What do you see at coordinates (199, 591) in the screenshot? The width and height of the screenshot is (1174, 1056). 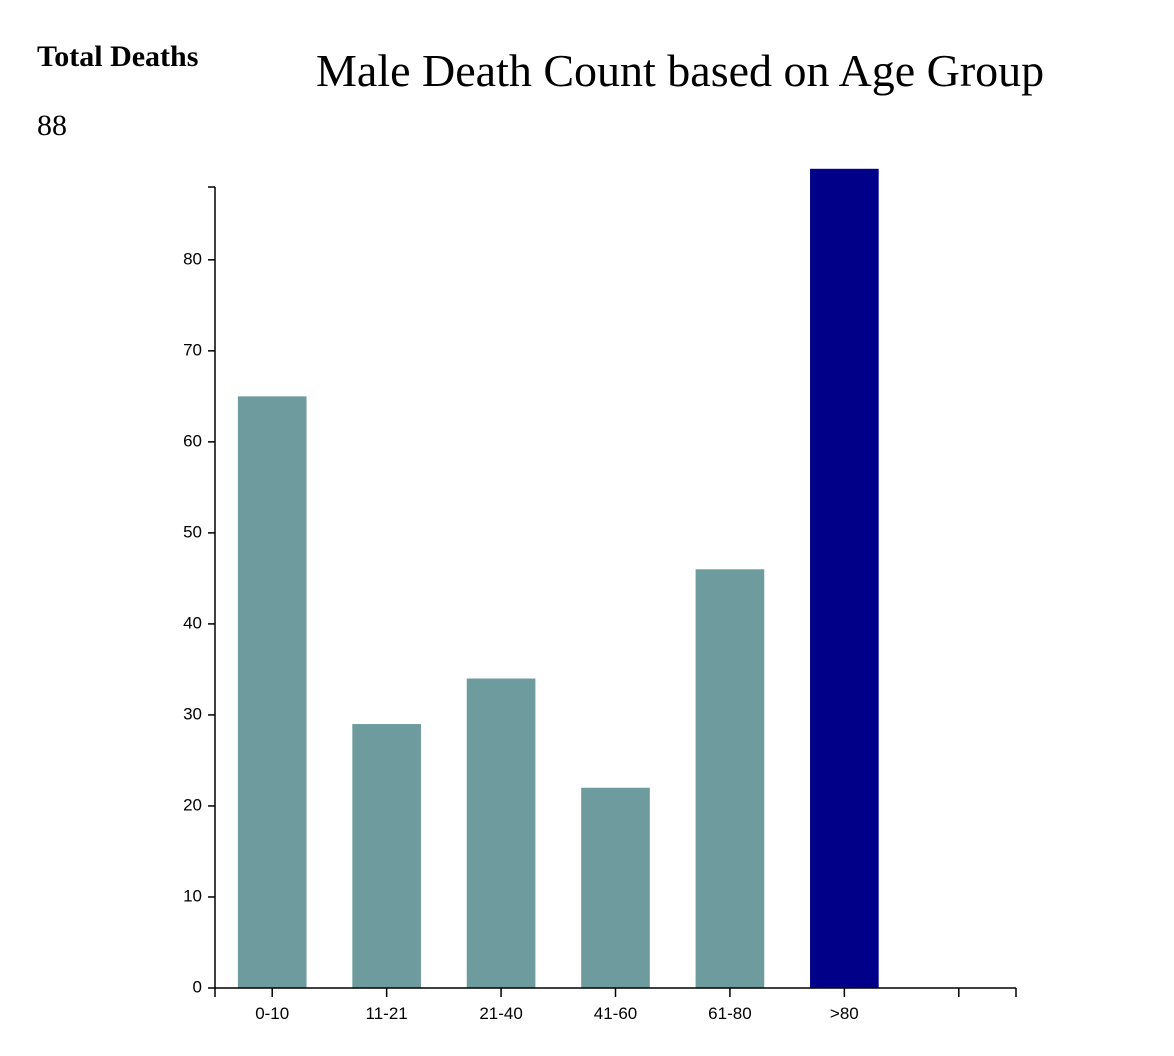 I see `y-axis: 0 10 20 30 40 50 60 70 80` at bounding box center [199, 591].